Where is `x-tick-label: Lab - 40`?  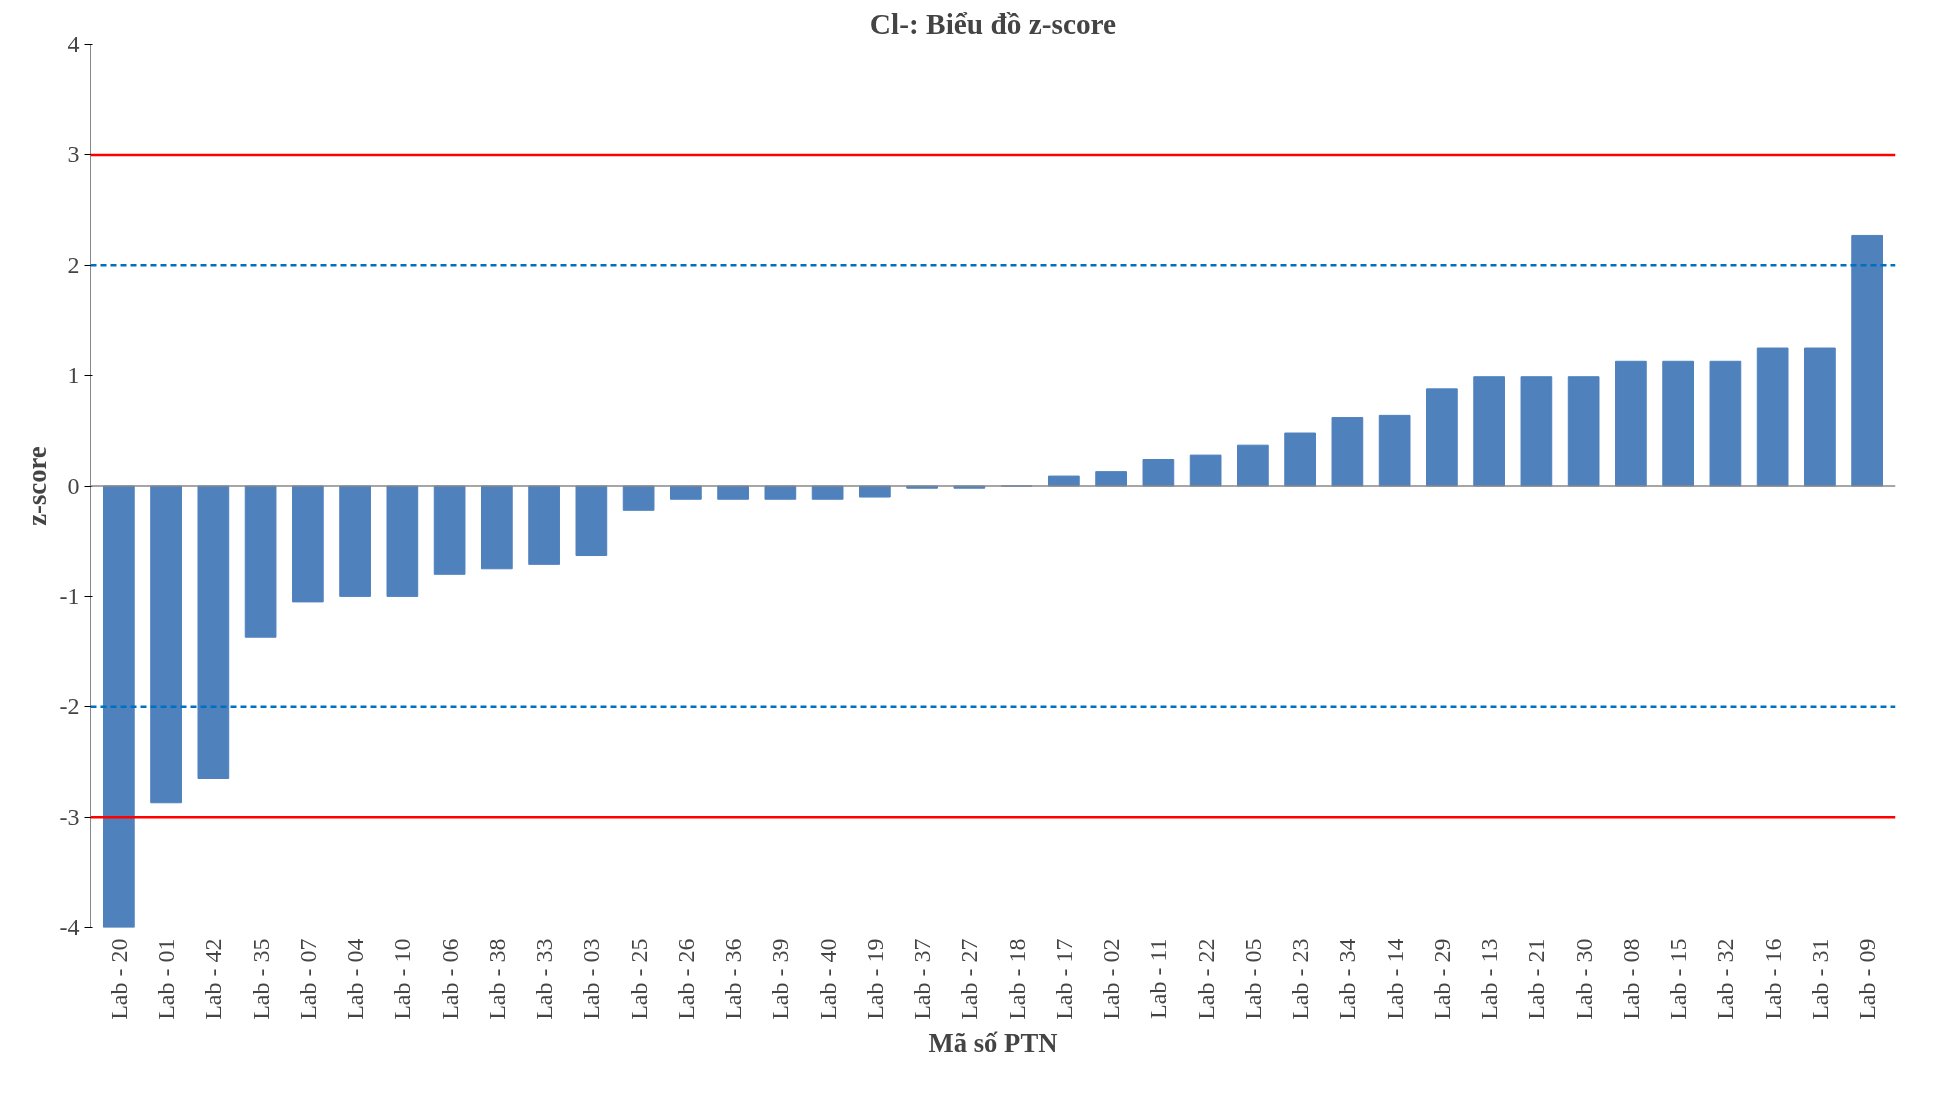
x-tick-label: Lab - 40 is located at coordinates (827, 979).